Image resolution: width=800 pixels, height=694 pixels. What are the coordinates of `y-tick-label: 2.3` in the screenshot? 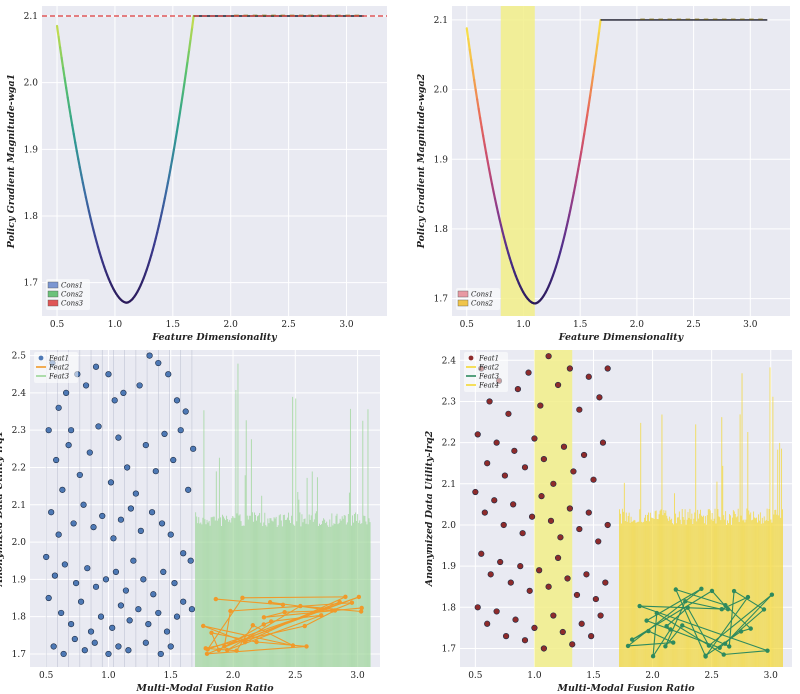 It's located at (19, 431).